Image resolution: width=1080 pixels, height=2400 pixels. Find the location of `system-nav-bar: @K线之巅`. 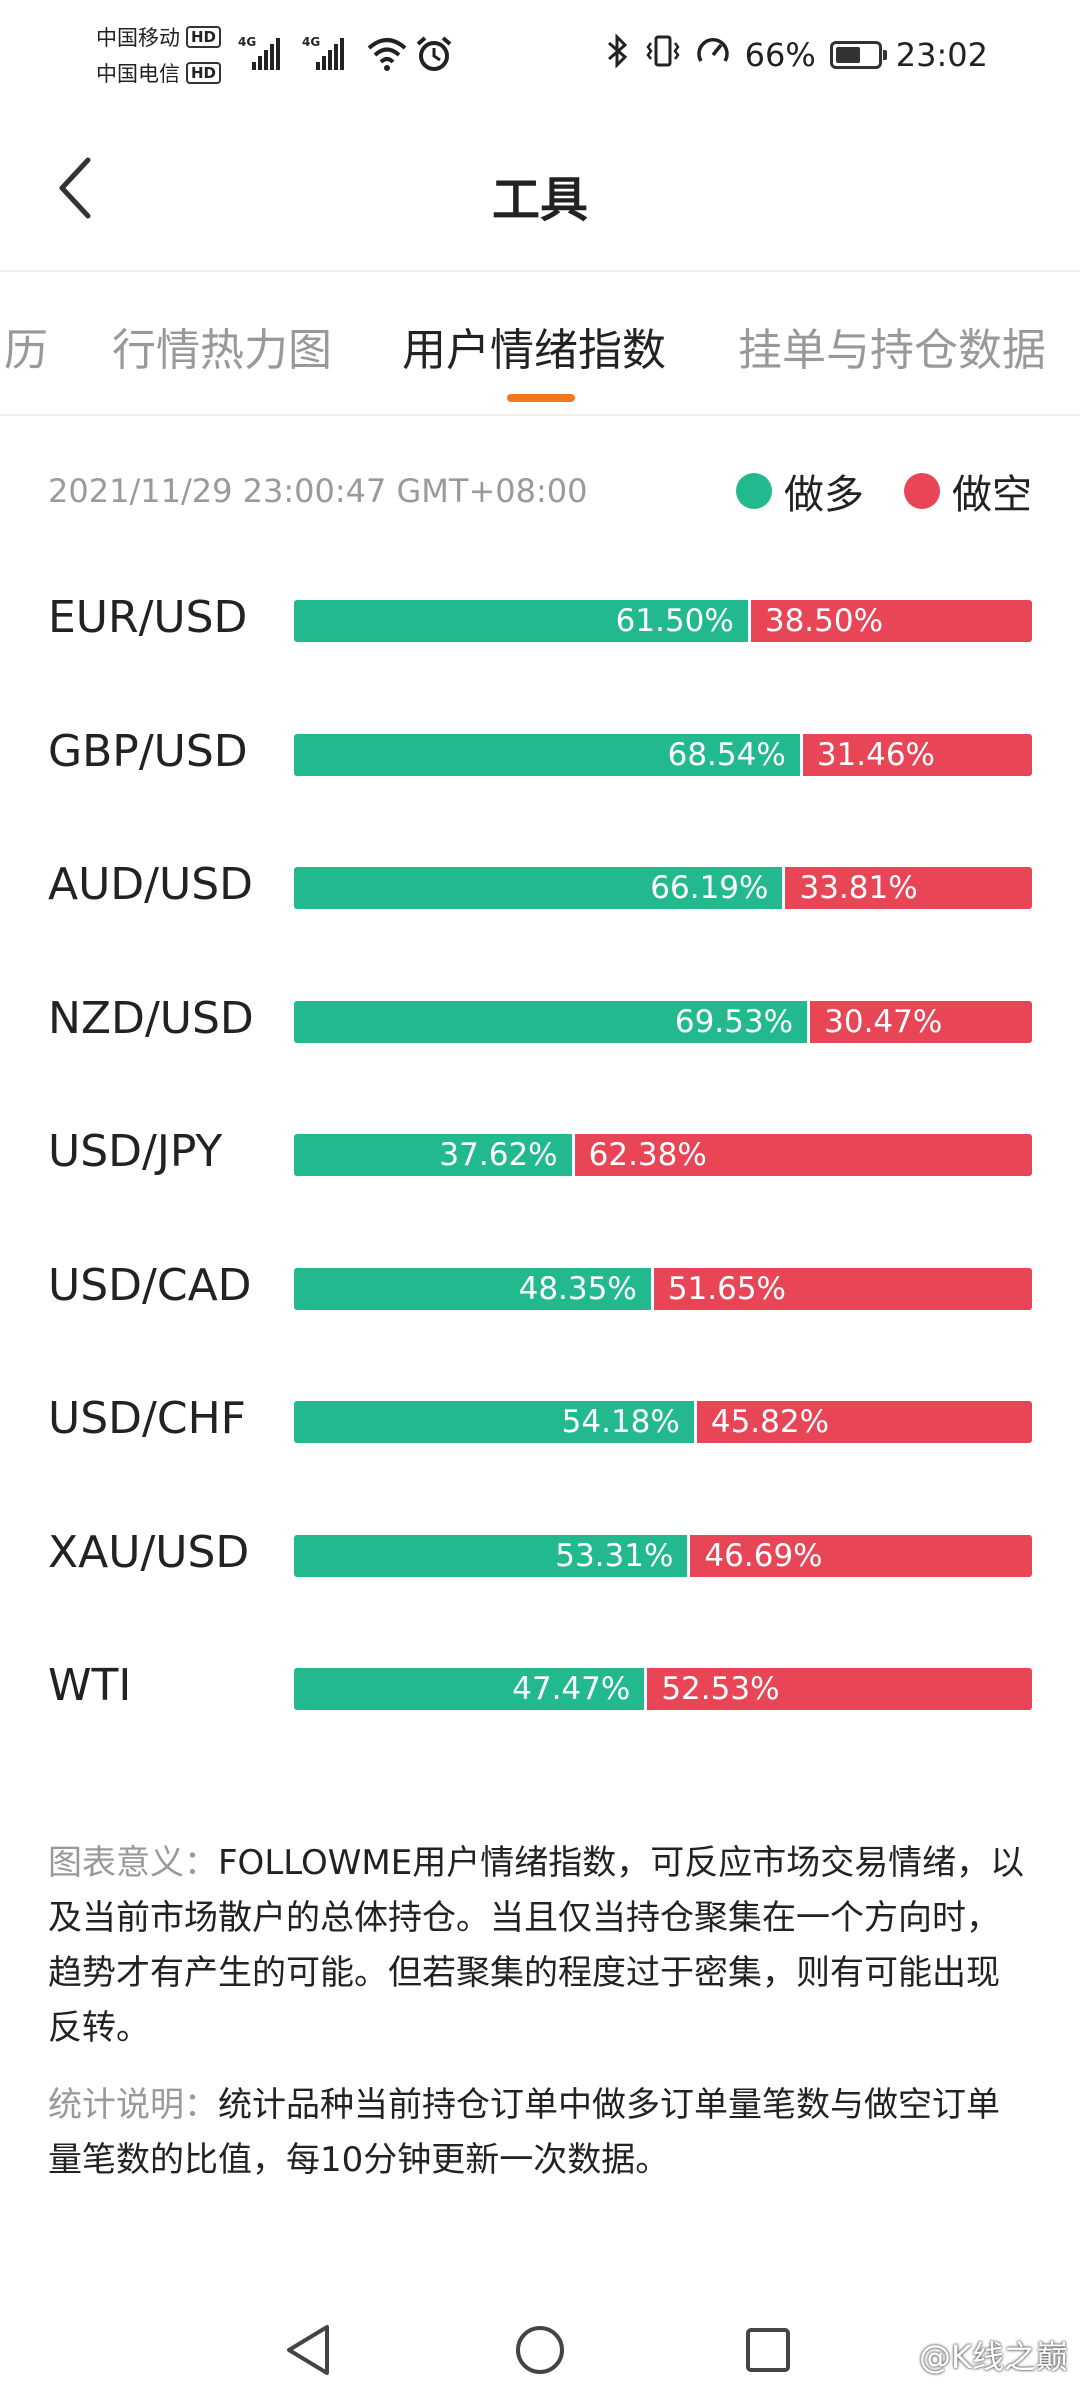

system-nav-bar: @K线之巅 is located at coordinates (540, 2350).